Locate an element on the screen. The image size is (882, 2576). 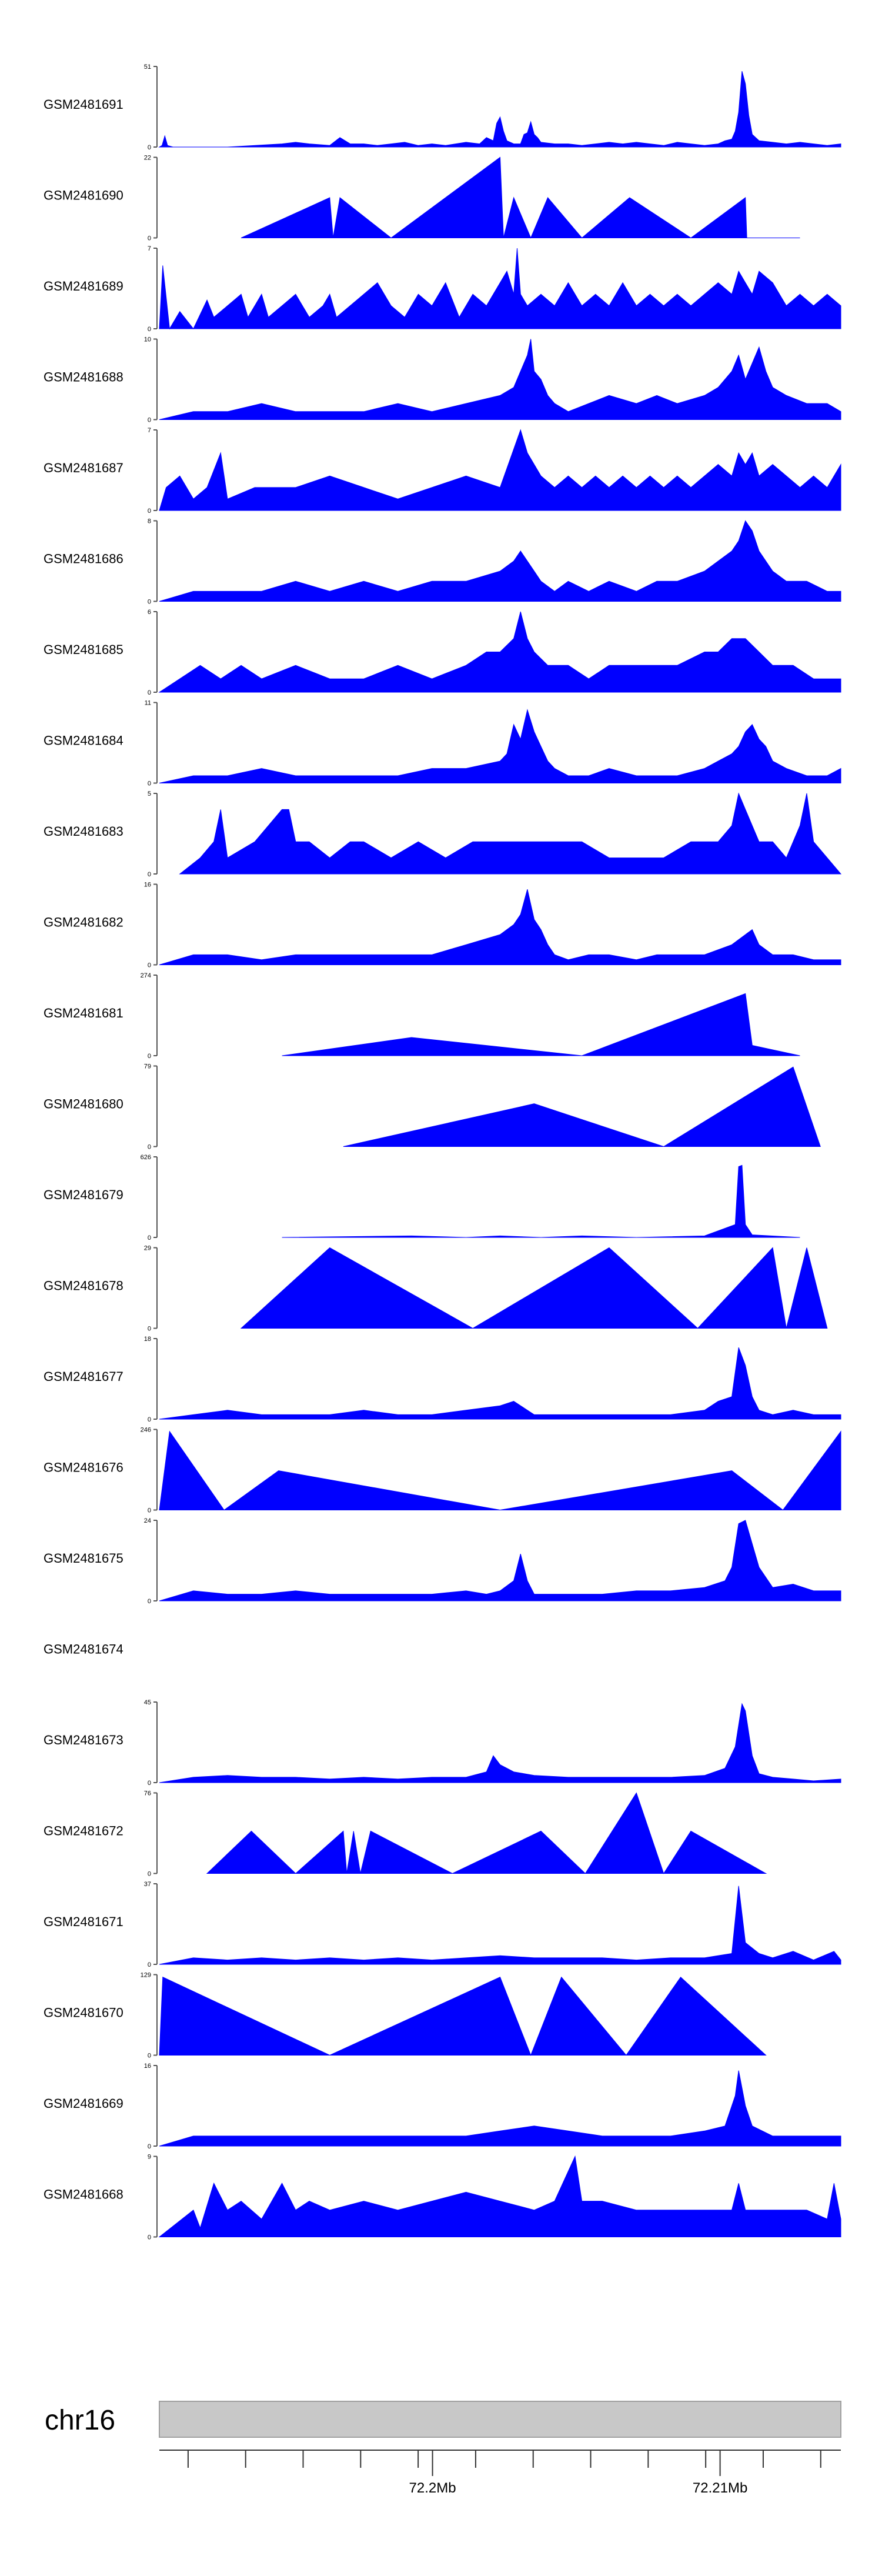
track-GSM2481673: GSM2481673 45 0 is located at coordinates (442, 1743).